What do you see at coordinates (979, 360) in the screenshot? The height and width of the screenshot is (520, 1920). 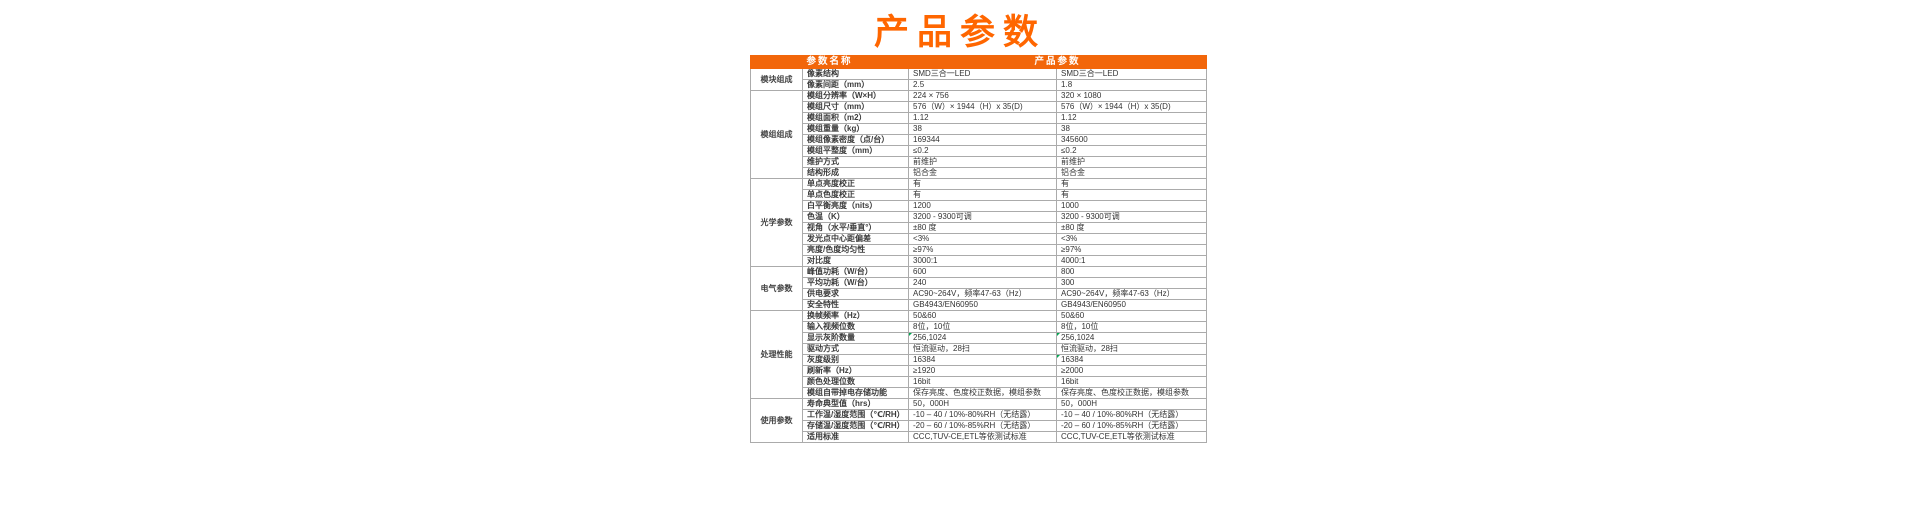 I see `table-row: 灰度级别 16384 16384` at bounding box center [979, 360].